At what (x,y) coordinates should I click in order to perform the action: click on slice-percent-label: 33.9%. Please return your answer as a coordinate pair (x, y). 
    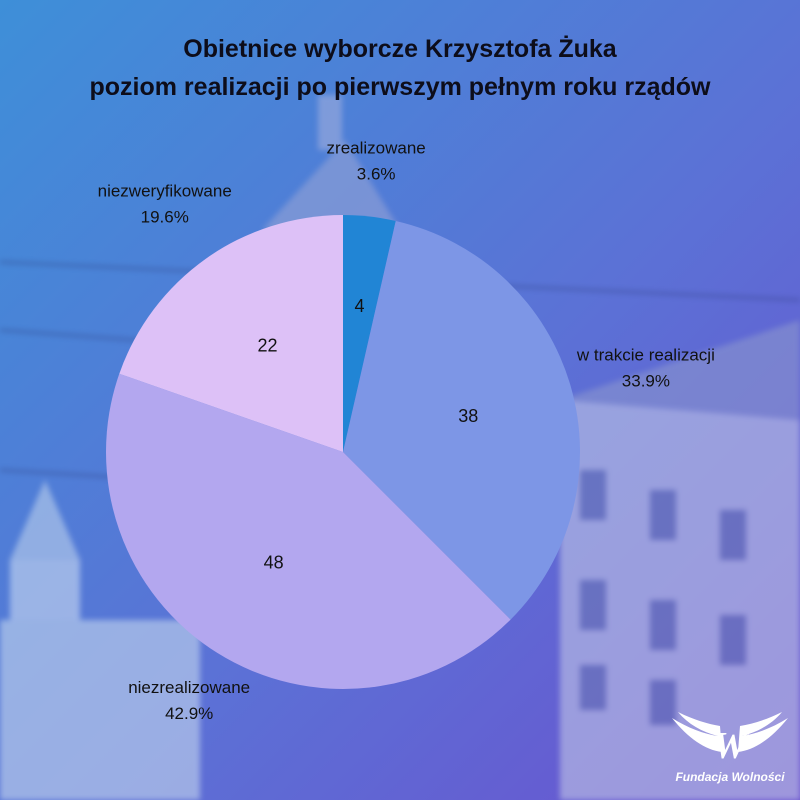
    Looking at the image, I should click on (646, 381).